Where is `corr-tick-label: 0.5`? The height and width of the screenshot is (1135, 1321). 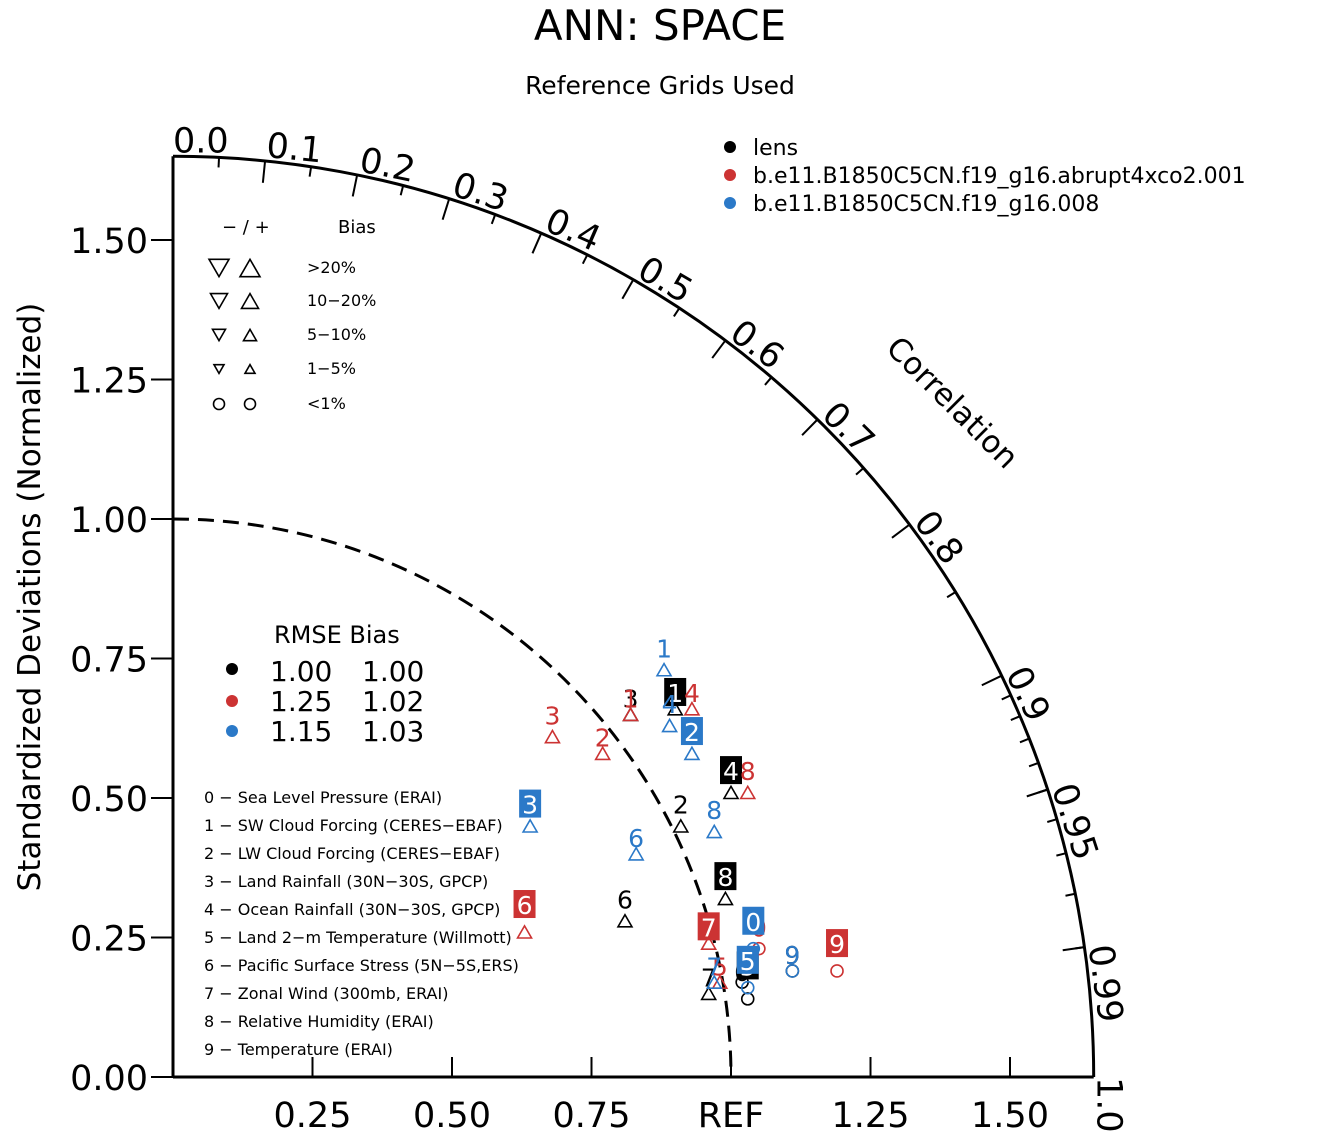
corr-tick-label: 0.5 is located at coordinates (665, 280).